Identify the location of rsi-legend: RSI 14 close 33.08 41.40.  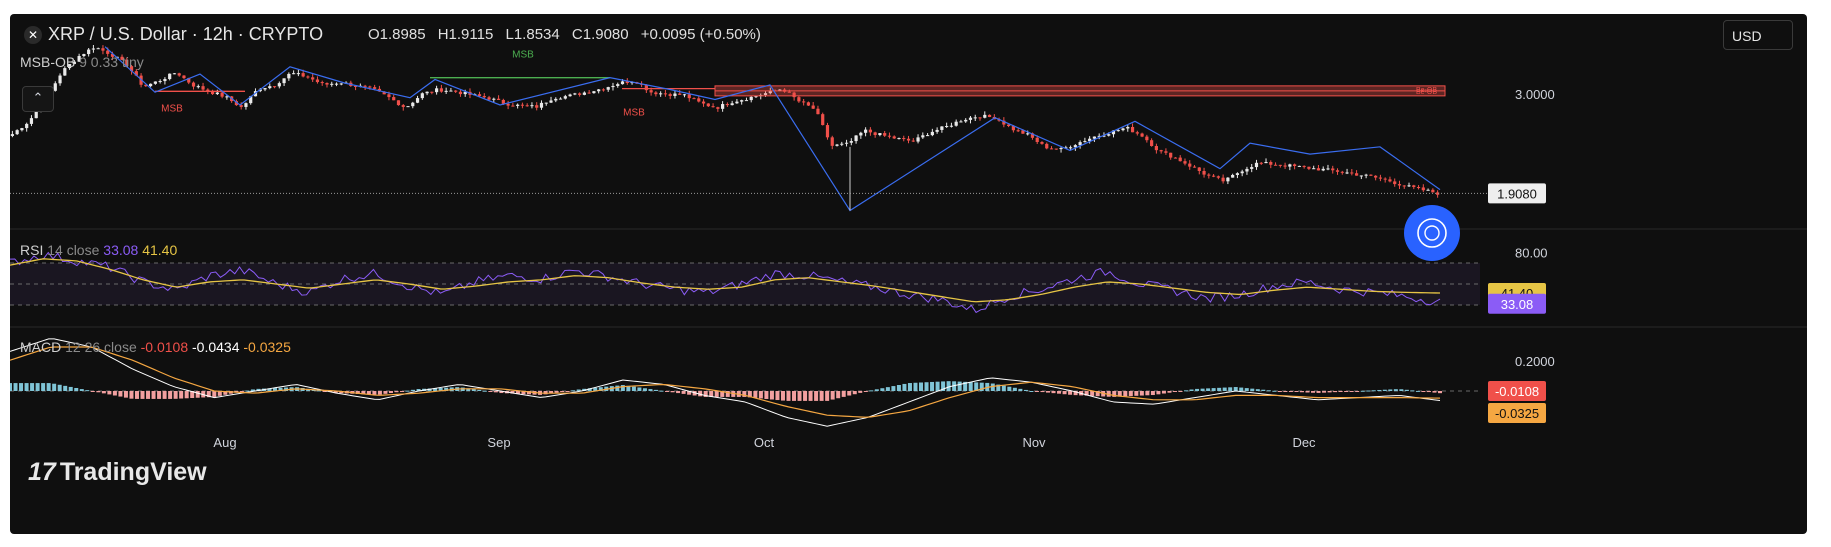
(98, 250).